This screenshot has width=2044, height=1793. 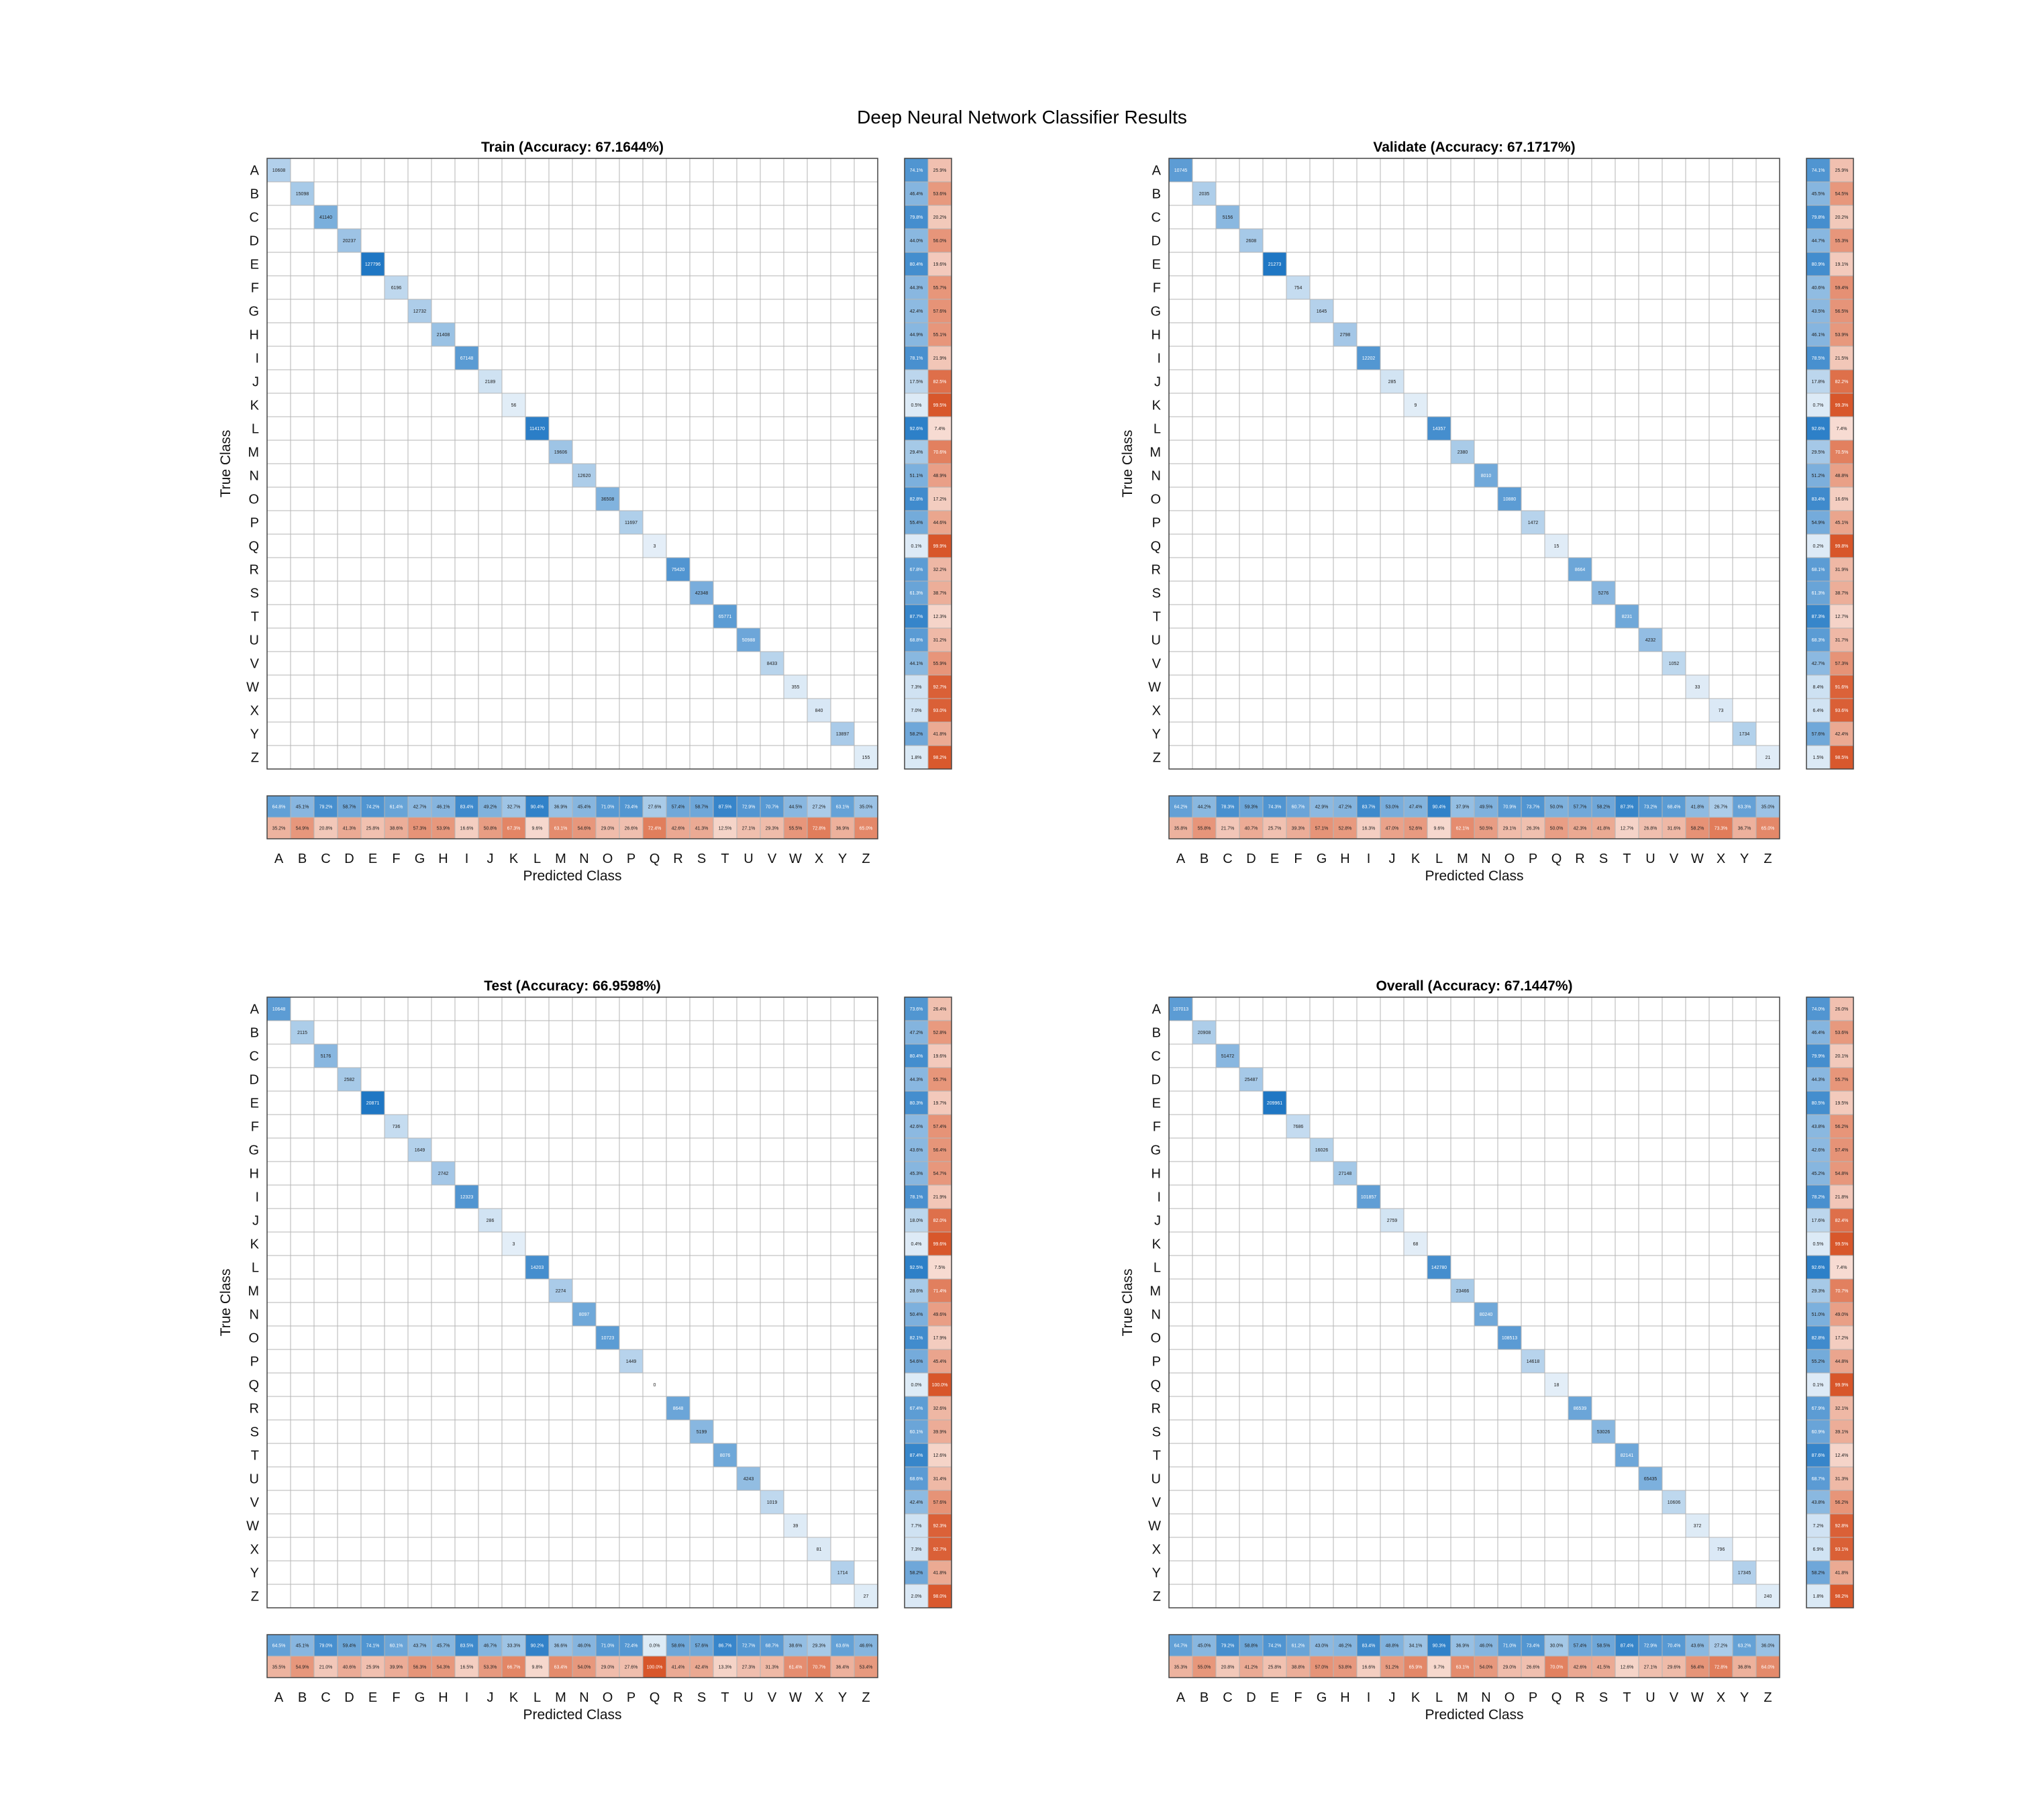 What do you see at coordinates (916, 1549) in the screenshot?
I see `row-correct-pct-X: 7.3%` at bounding box center [916, 1549].